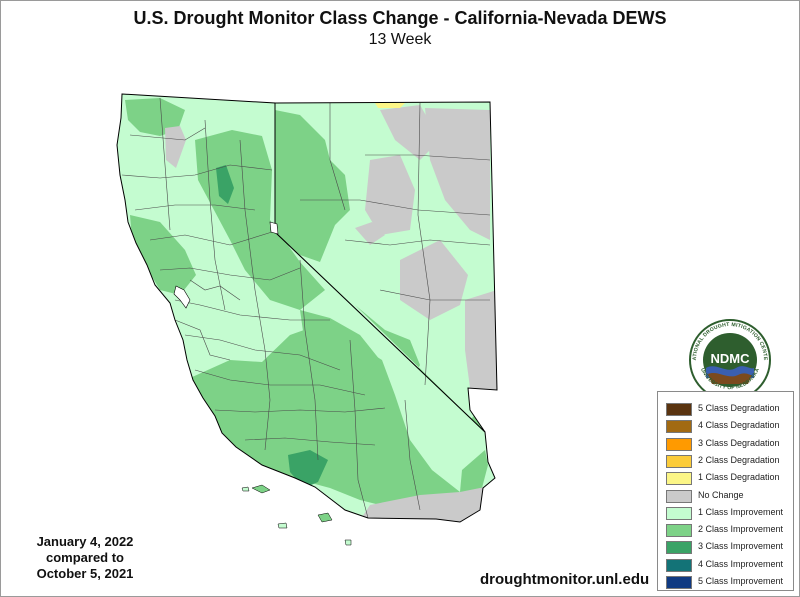 The width and height of the screenshot is (800, 597). Describe the element at coordinates (85, 573) in the screenshot. I see `date-previous: October 5, 2021` at that location.